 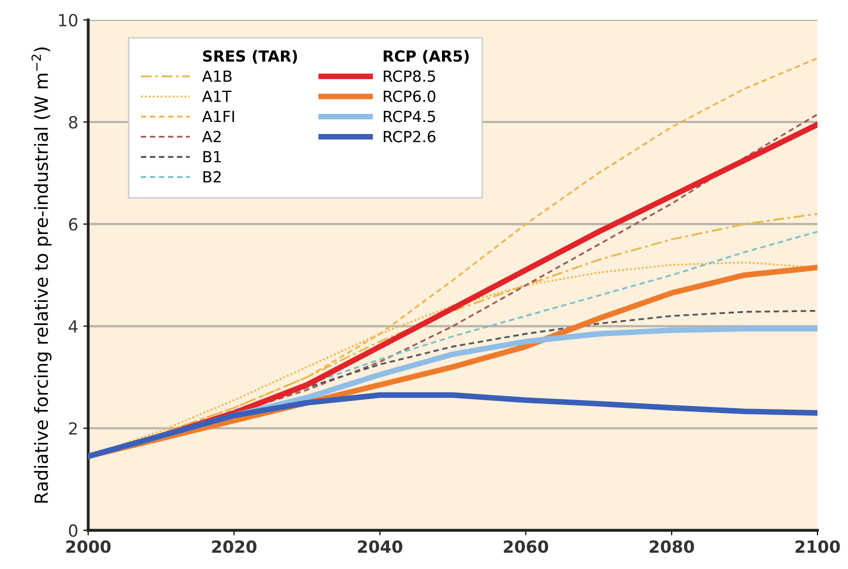 What do you see at coordinates (672, 546) in the screenshot?
I see `x-tick-label: 2080` at bounding box center [672, 546].